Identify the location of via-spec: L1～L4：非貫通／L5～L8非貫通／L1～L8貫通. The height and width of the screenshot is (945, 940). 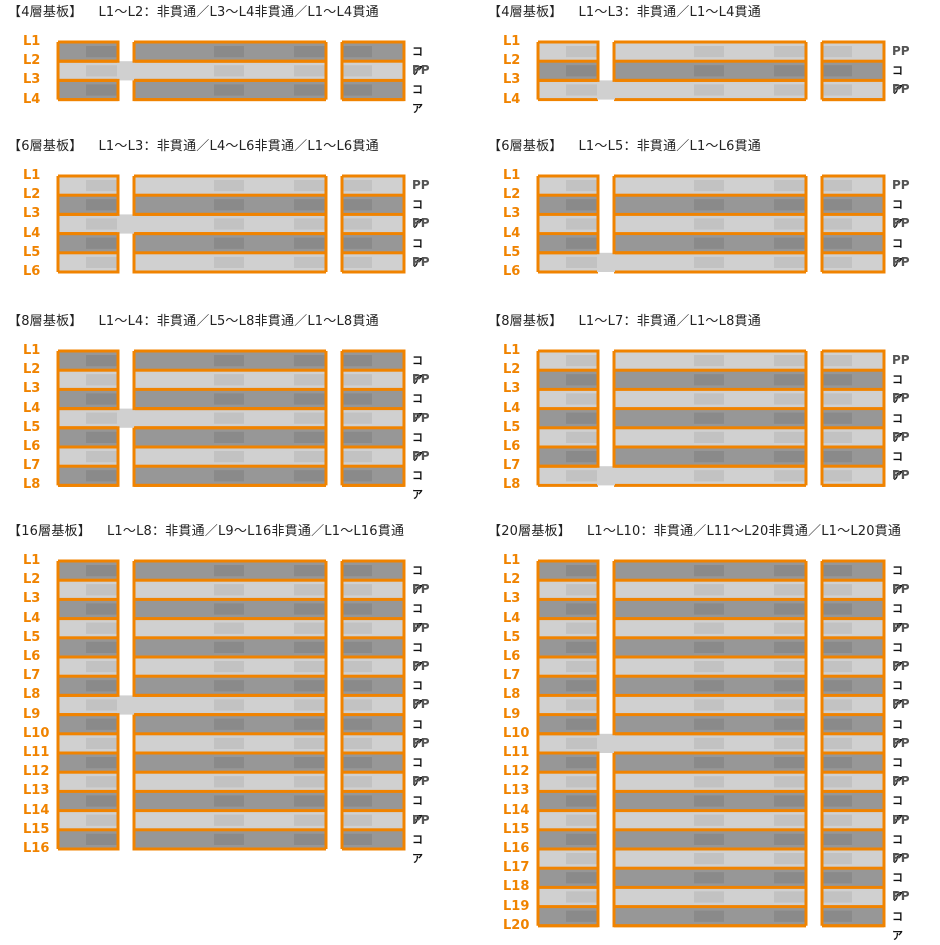
(238, 321).